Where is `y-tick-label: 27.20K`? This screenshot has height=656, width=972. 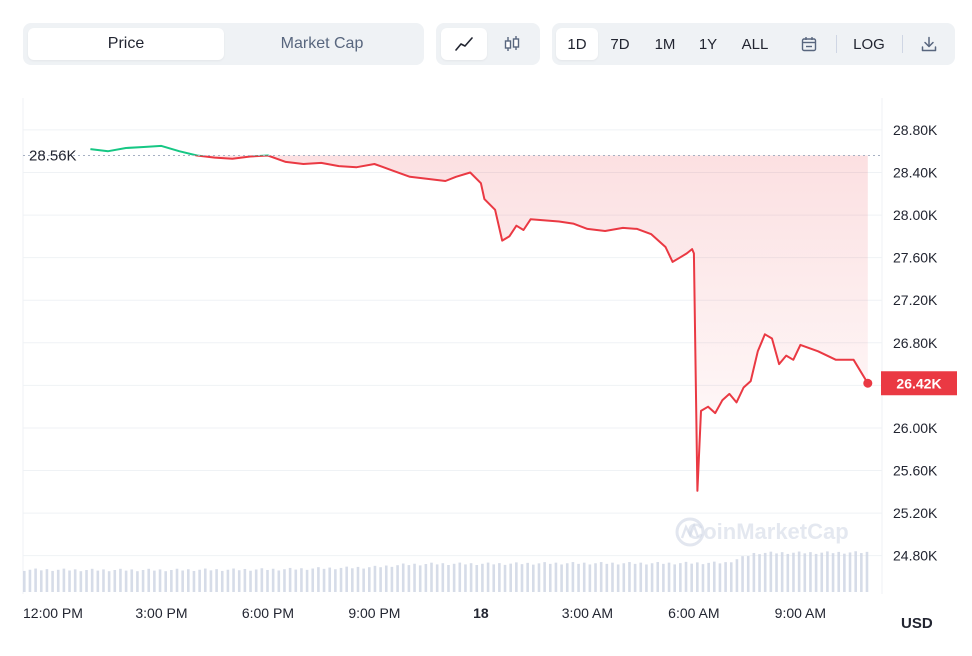 y-tick-label: 27.20K is located at coordinates (915, 300).